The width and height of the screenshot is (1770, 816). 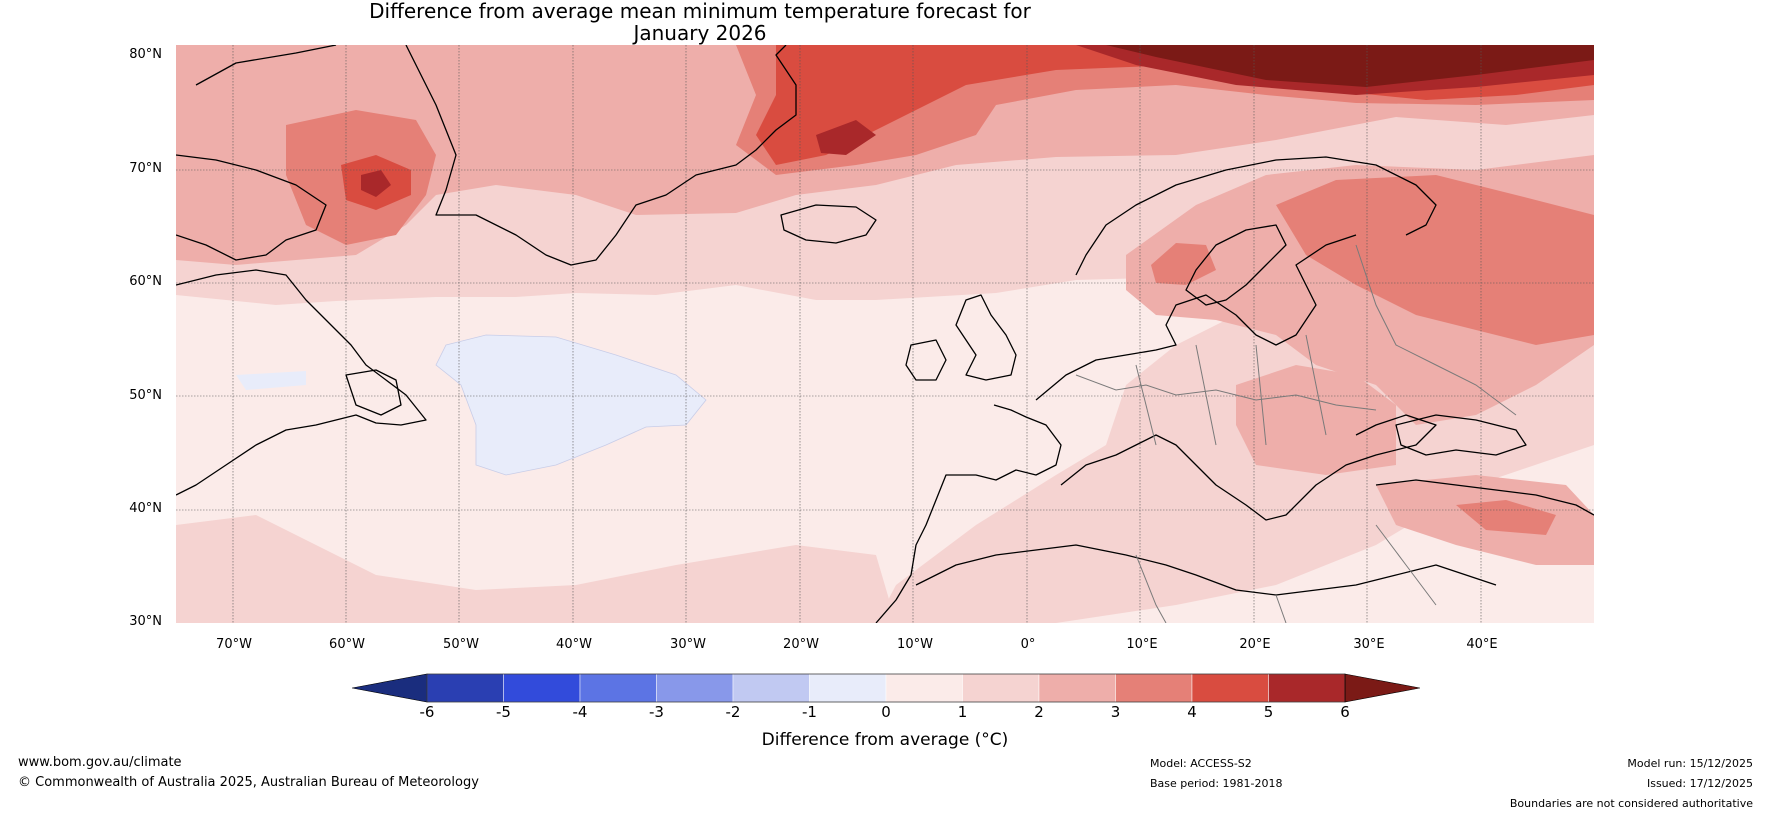 What do you see at coordinates (1196, 317) in the screenshot?
I see `coast-europe-mid` at bounding box center [1196, 317].